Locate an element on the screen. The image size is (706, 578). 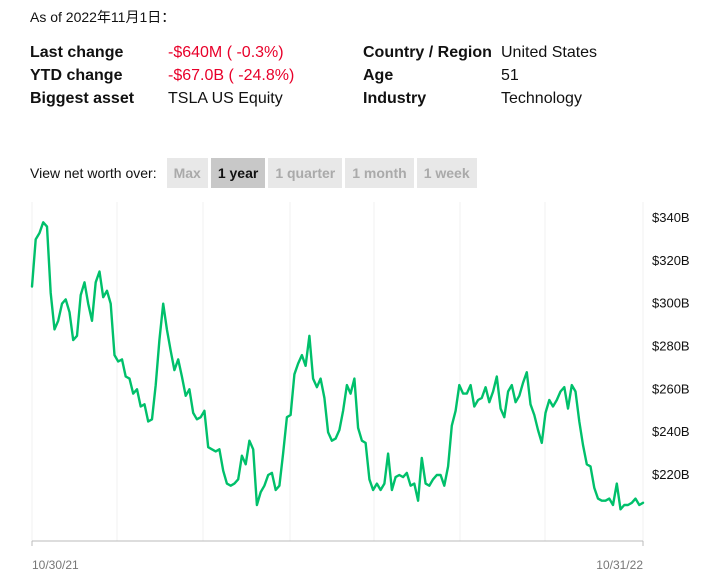
y-tick-label: $240B is located at coordinates (671, 431).